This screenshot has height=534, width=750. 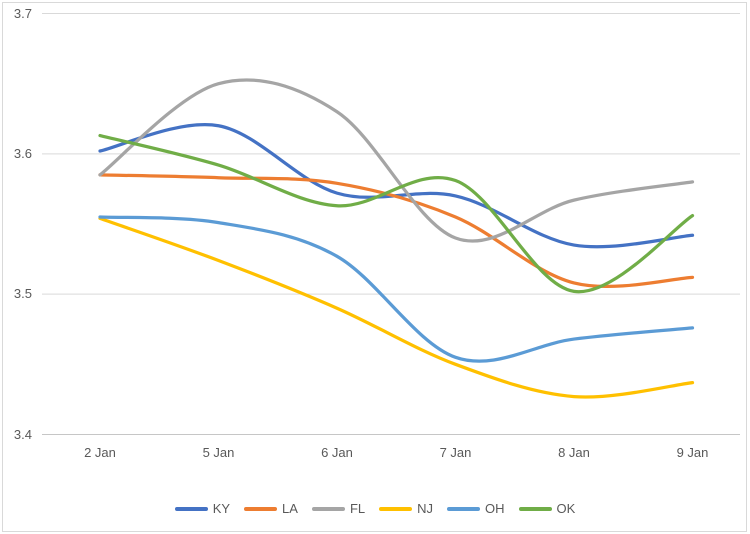 I want to click on x-axis-tick-label: 6 Jan, so click(x=337, y=452).